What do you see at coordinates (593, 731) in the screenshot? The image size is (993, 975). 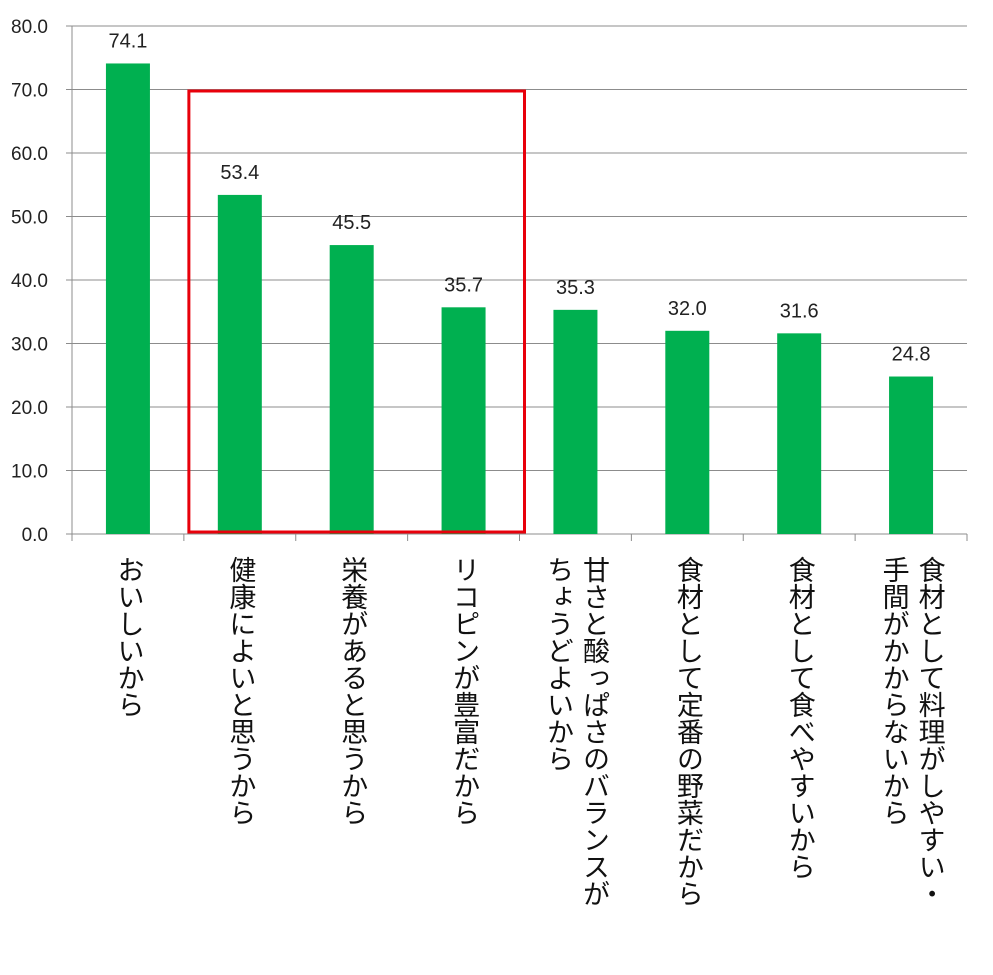 I see `category-label: 甘さと酸っぱさのバランスが` at bounding box center [593, 731].